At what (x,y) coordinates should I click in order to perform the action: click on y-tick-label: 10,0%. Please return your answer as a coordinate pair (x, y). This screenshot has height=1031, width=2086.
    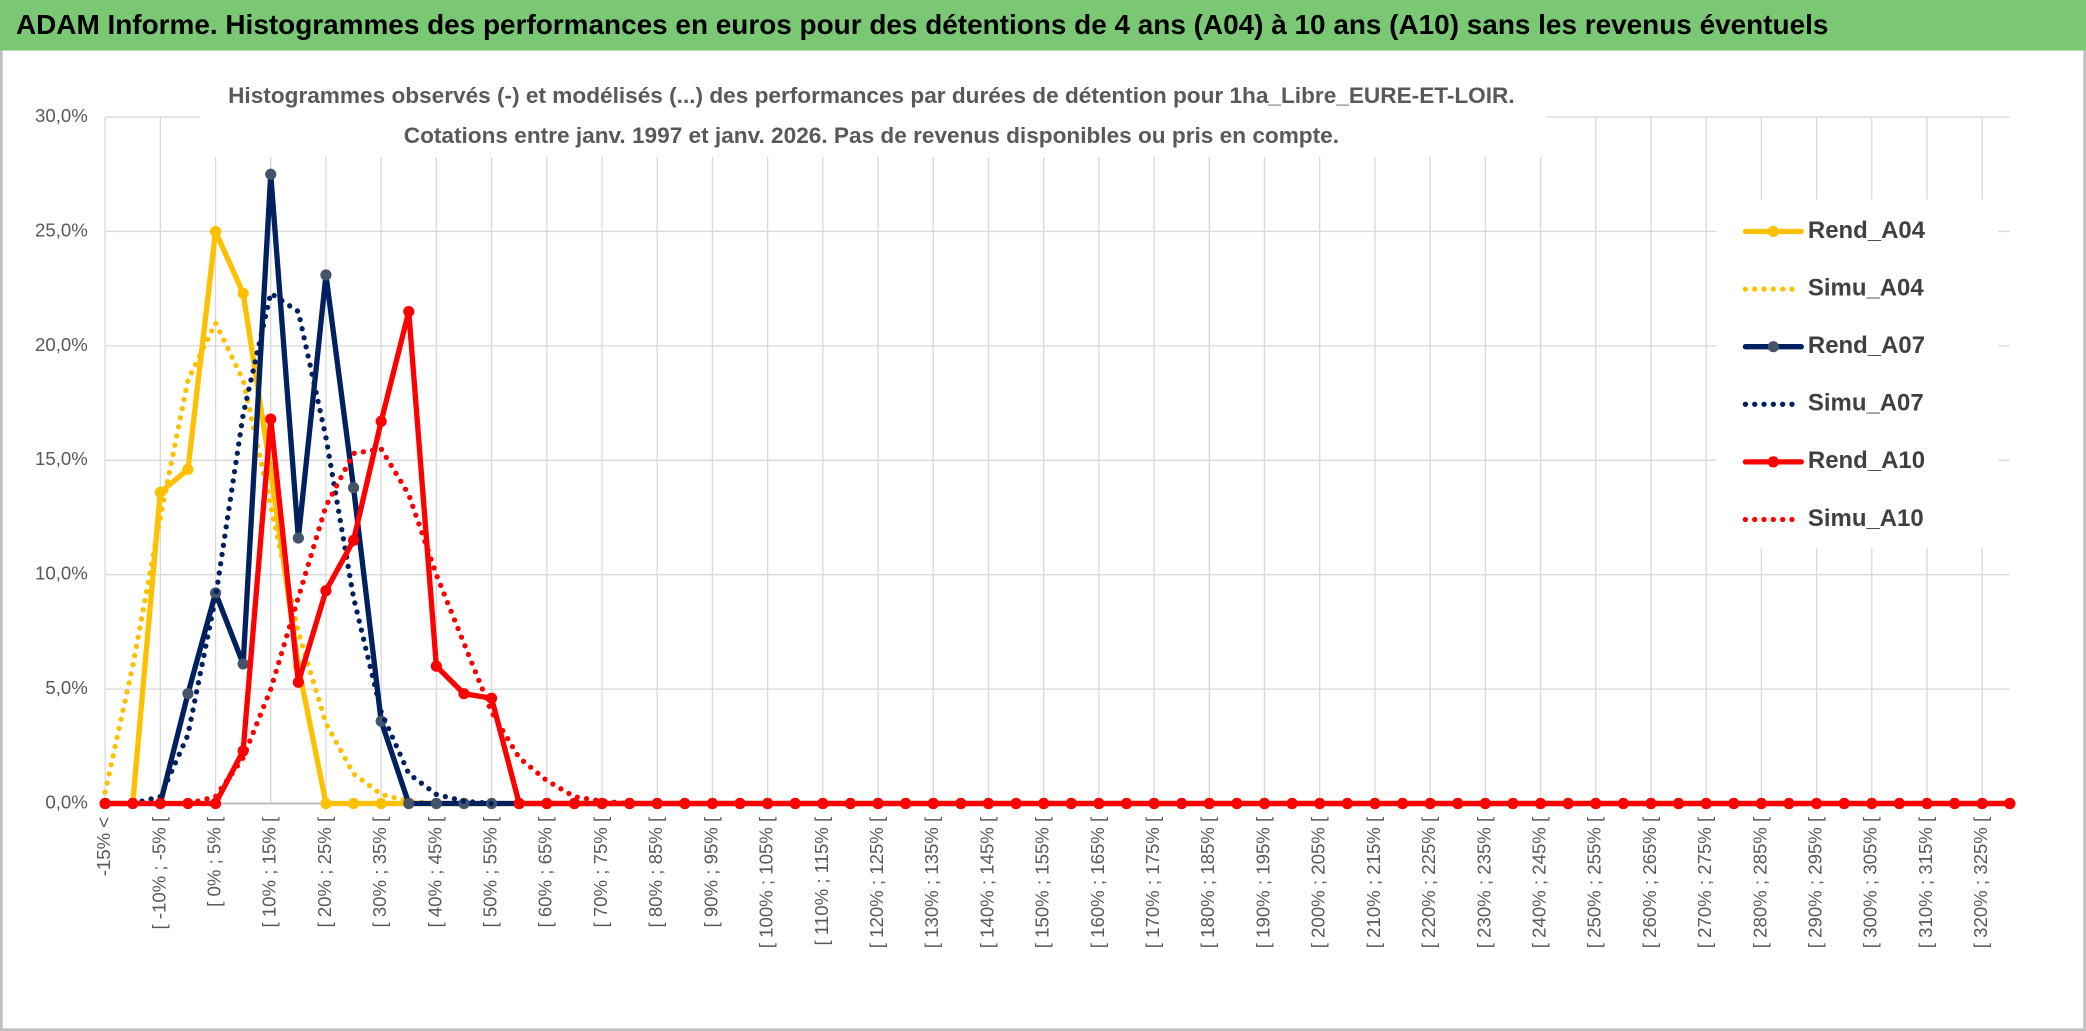
    Looking at the image, I should click on (61, 573).